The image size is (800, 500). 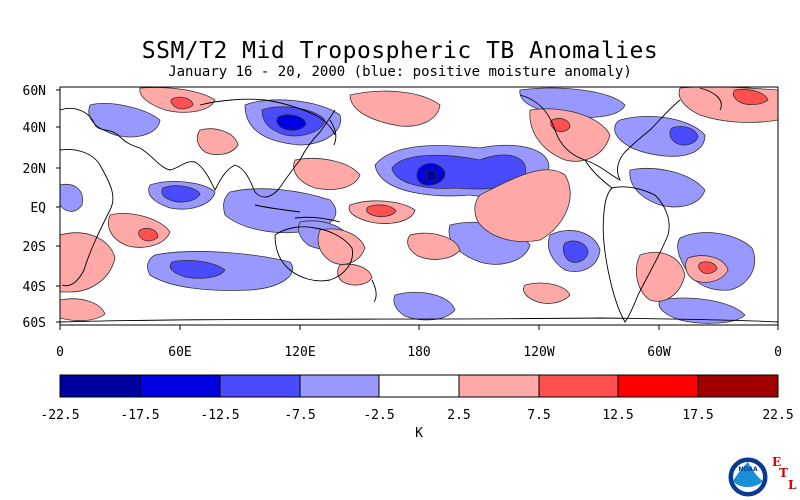 What do you see at coordinates (708, 267) in the screenshot?
I see `red-anomaly-south-atlantic-mid-core` at bounding box center [708, 267].